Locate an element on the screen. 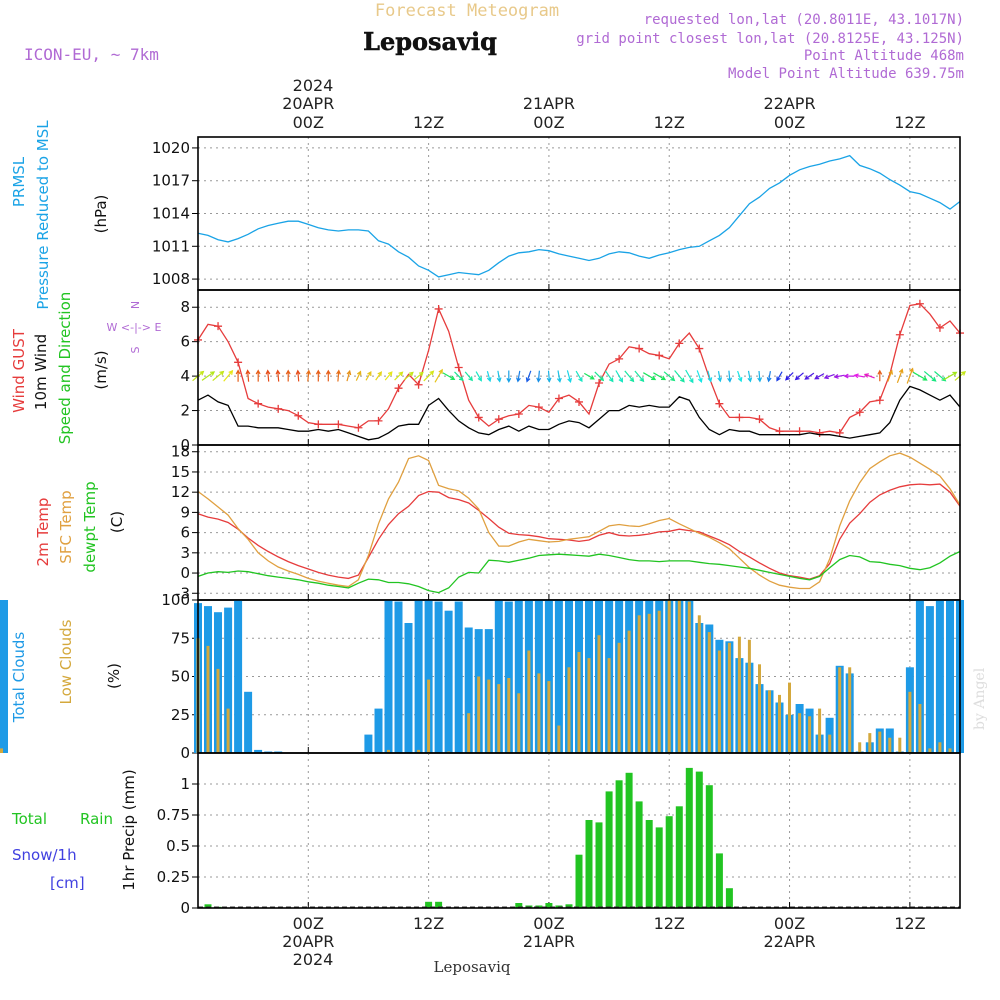 The width and height of the screenshot is (1000, 1000). temp-unit: (C) is located at coordinates (117, 522).